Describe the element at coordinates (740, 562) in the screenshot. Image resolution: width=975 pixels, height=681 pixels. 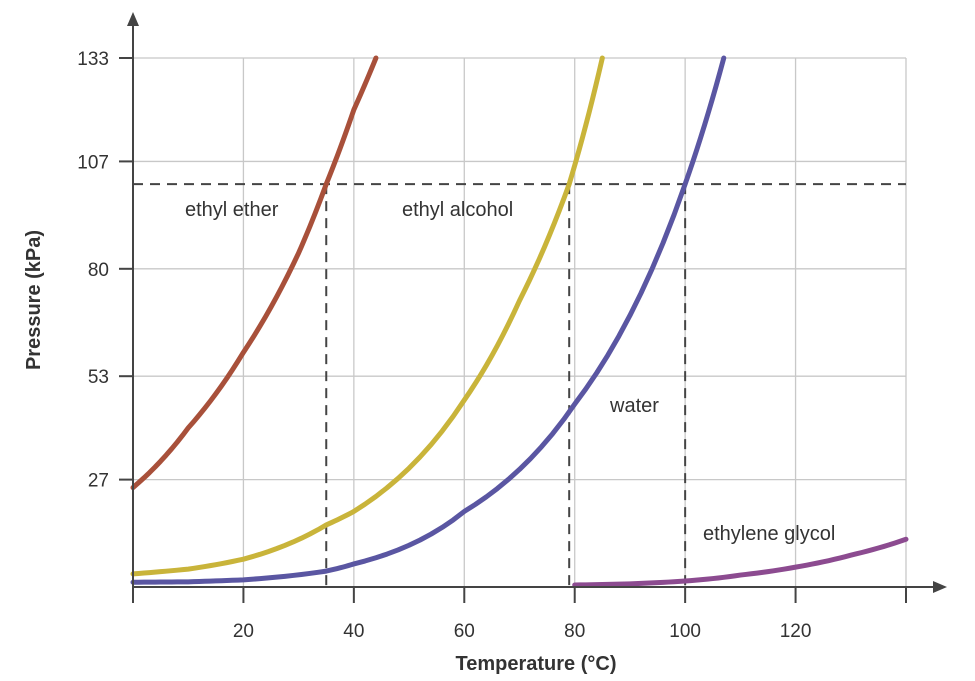
I see `curve-ethylene-glycol` at that location.